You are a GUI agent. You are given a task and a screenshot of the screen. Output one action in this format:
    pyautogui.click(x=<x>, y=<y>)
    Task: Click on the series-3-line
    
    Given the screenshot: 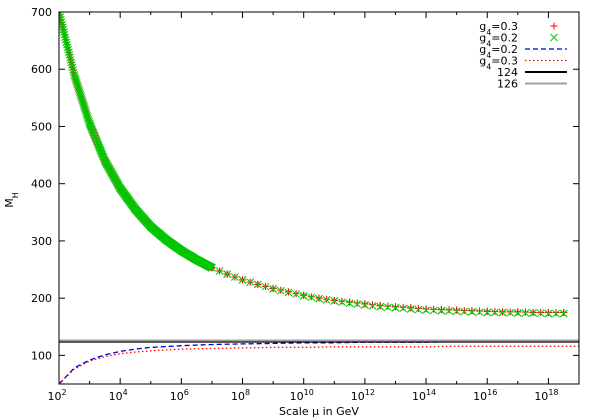 What is the action you would take?
    pyautogui.click(x=319, y=364)
    